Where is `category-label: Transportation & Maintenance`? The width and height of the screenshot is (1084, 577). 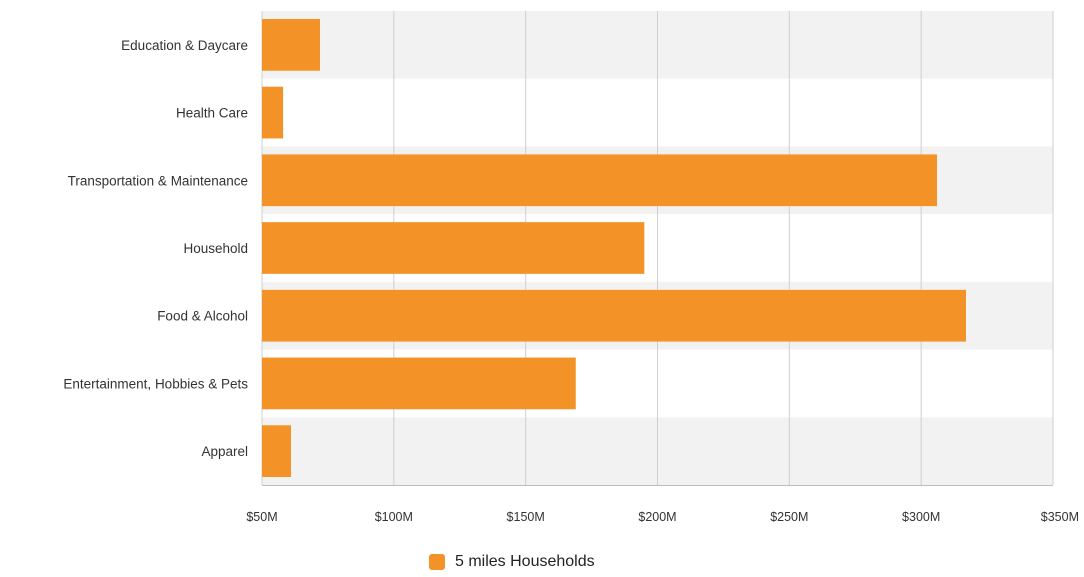
category-label: Transportation & Maintenance is located at coordinates (158, 180).